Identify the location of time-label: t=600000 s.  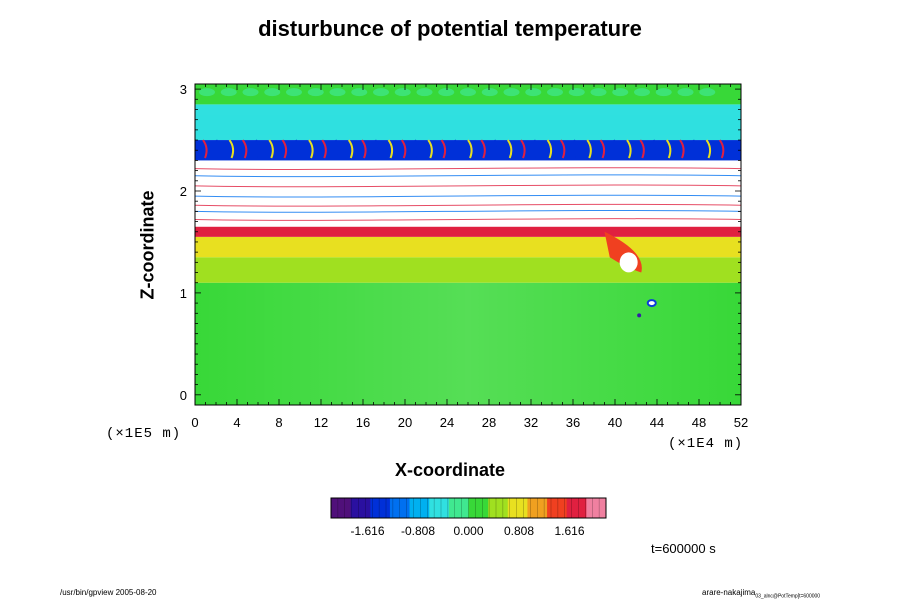
(683, 548).